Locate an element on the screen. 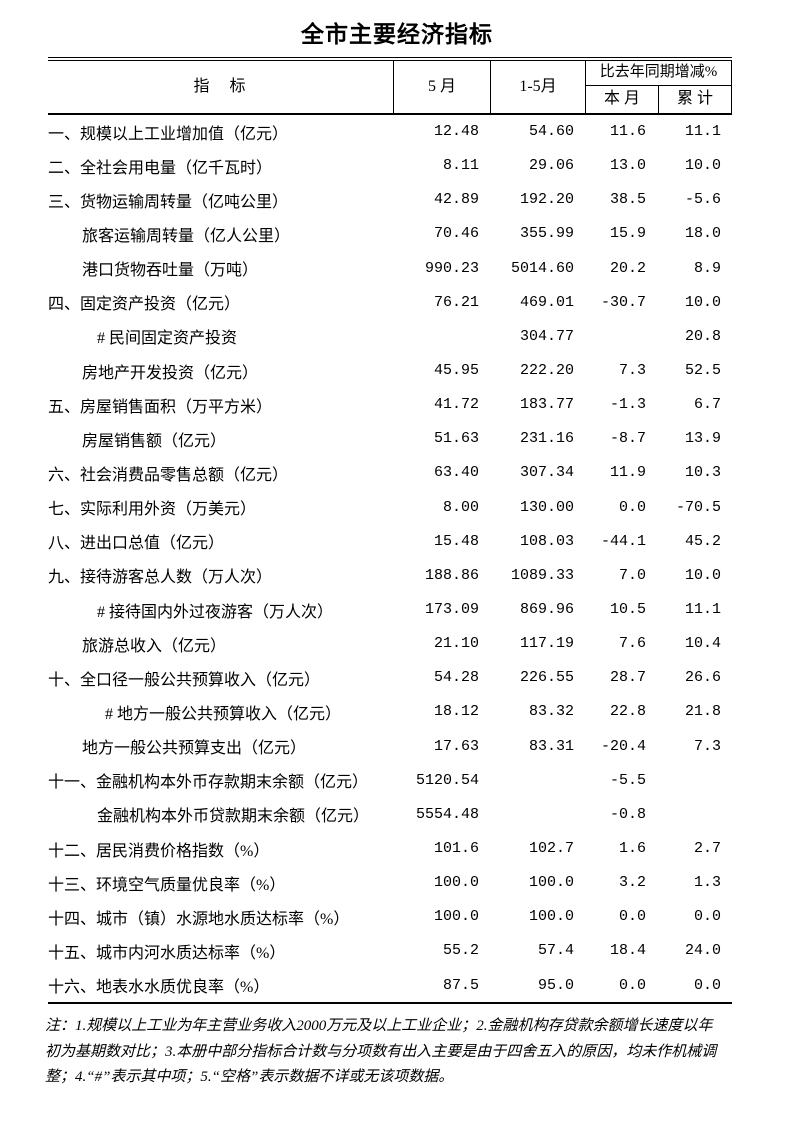 This screenshot has width=794, height=1123. value-yoy-cumulative: 8.9 is located at coordinates (707, 268).